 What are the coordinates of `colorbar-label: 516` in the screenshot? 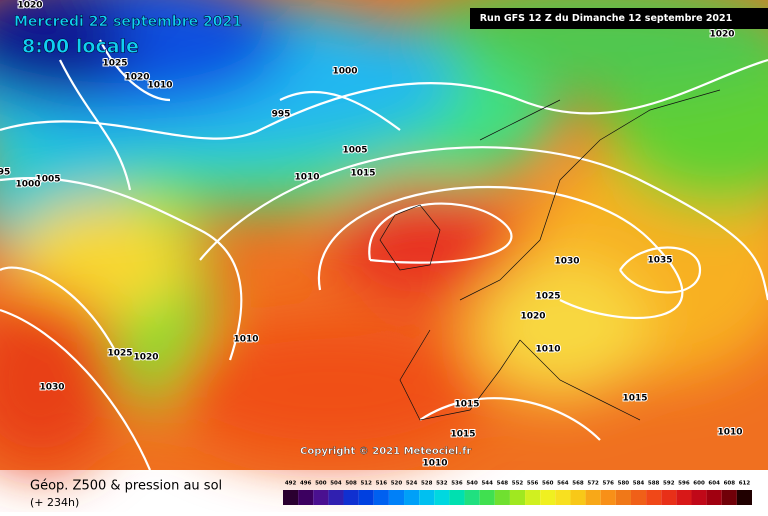 It's located at (382, 484).